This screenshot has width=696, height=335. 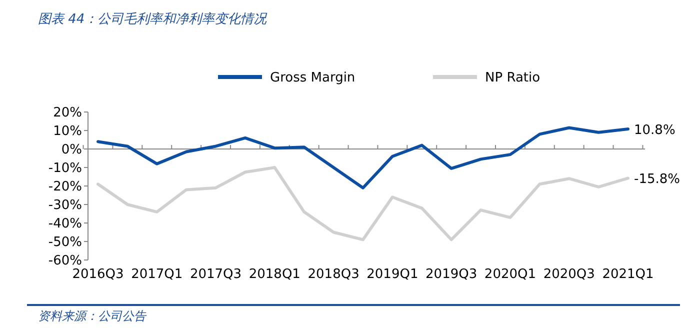 I want to click on y-tick-label: -20%, so click(x=65, y=187).